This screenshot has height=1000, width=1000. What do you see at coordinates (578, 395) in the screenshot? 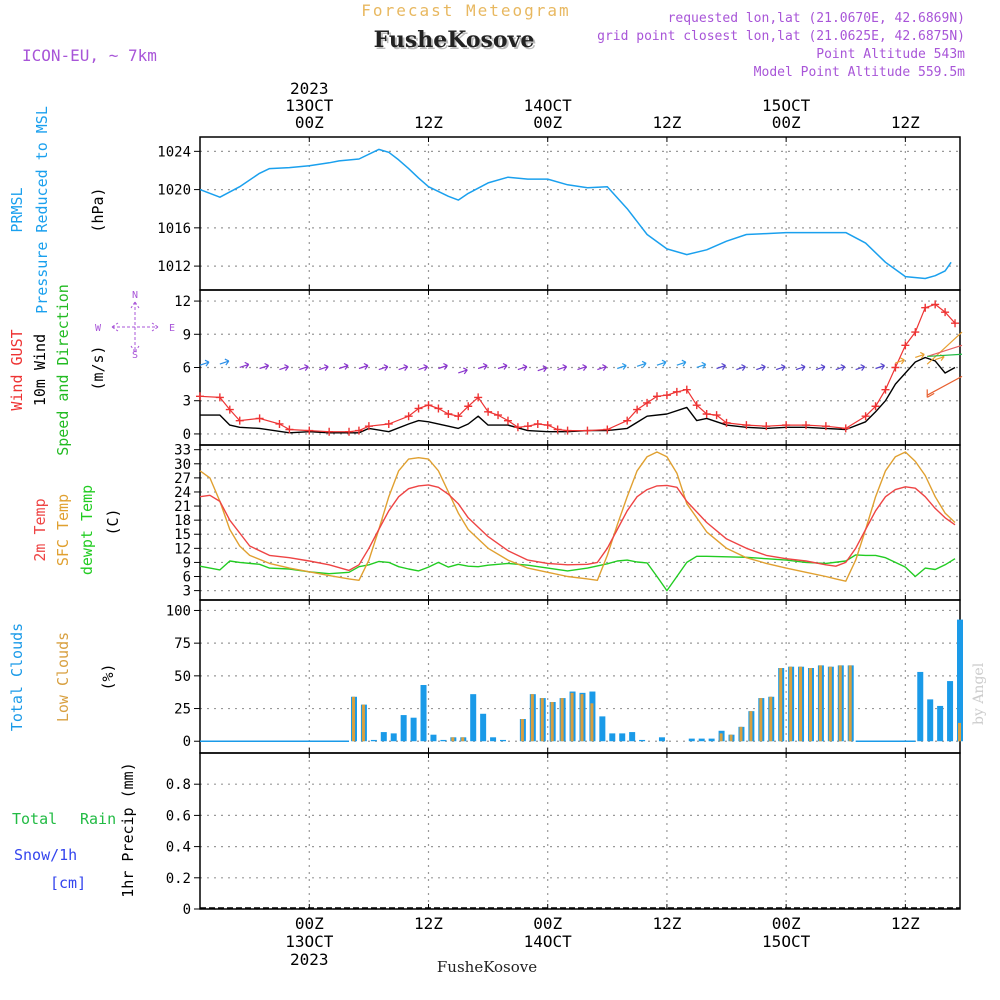
I see `wind-speed-line` at bounding box center [578, 395].